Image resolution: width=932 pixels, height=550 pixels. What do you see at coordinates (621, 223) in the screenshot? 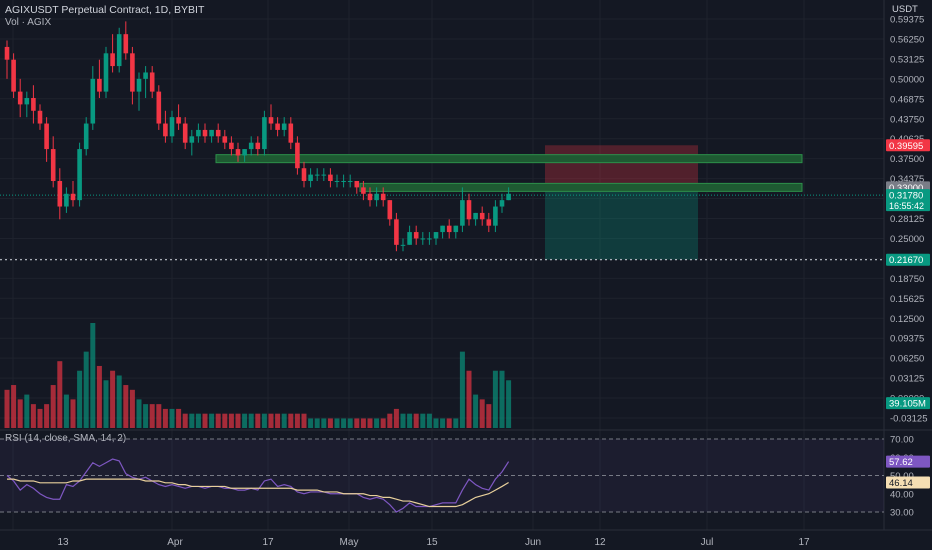
I see `target-zone` at bounding box center [621, 223].